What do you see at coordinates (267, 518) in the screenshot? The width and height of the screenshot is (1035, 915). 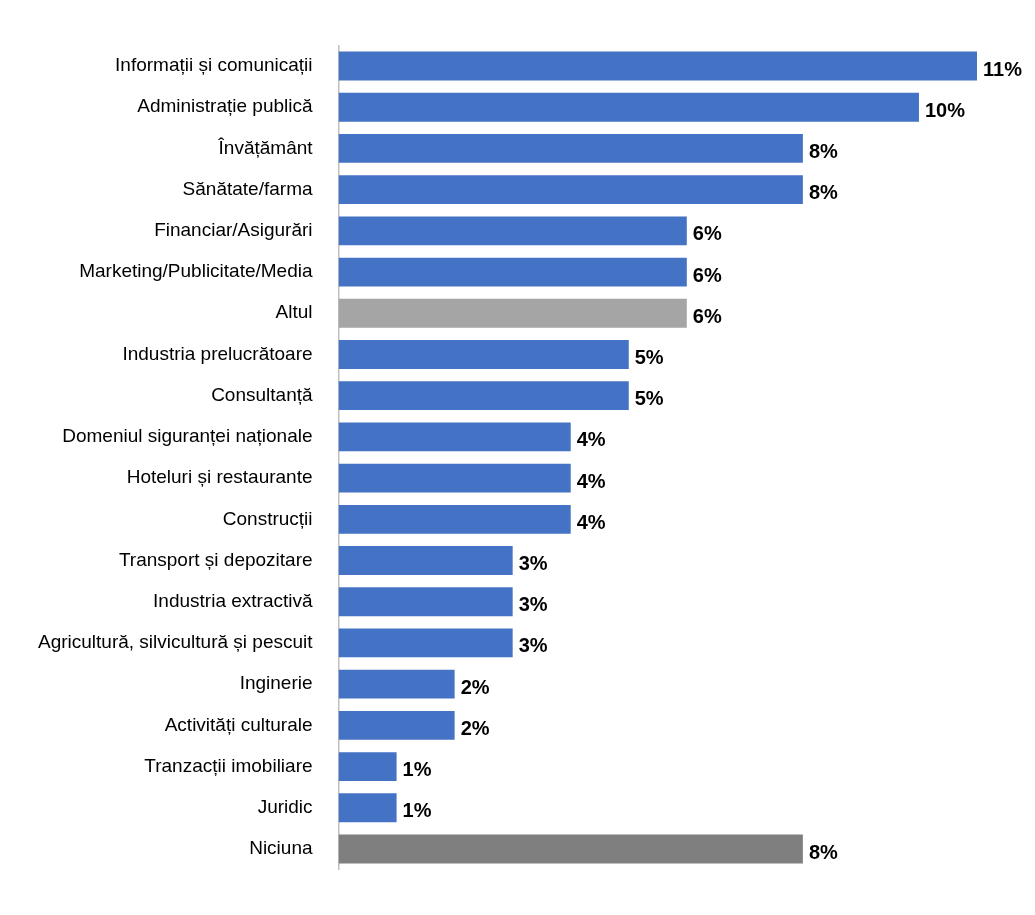 I see `y-tick-label: Construcții` at bounding box center [267, 518].